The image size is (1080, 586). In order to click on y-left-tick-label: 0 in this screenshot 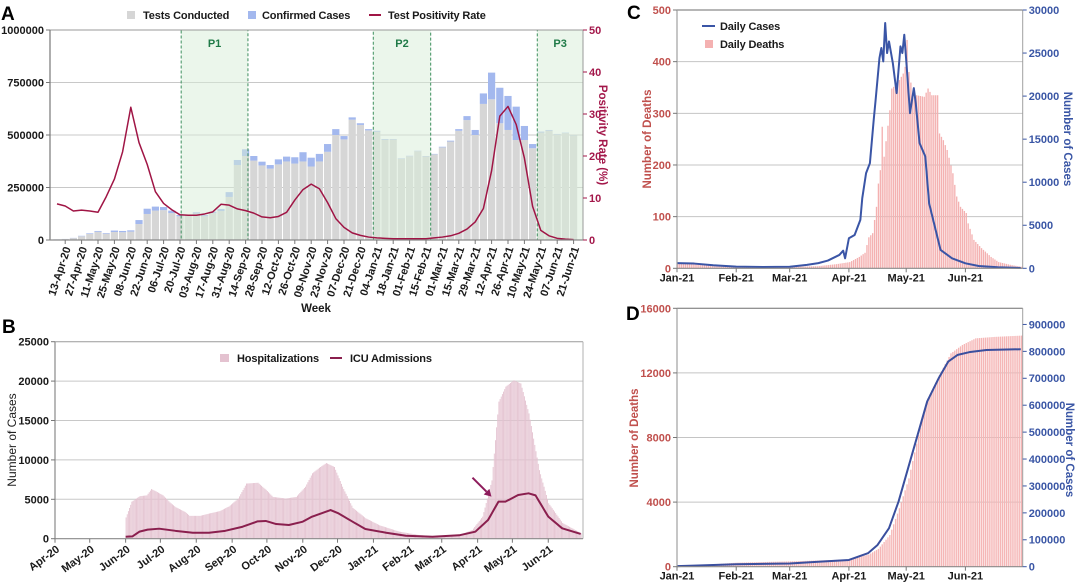, I will do `click(41, 241)`.